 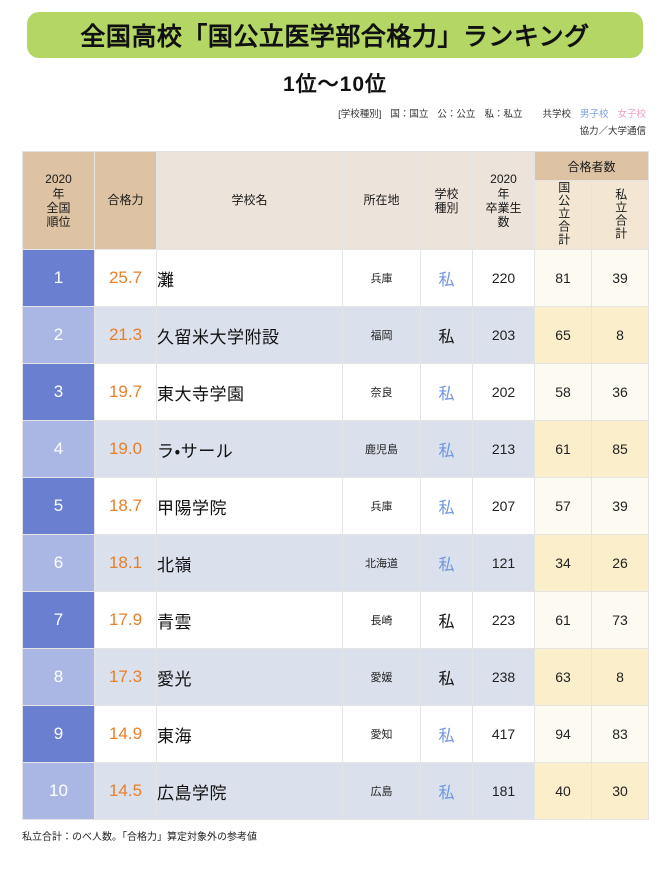 What do you see at coordinates (563, 791) in the screenshot?
I see `cell-national-total: 40` at bounding box center [563, 791].